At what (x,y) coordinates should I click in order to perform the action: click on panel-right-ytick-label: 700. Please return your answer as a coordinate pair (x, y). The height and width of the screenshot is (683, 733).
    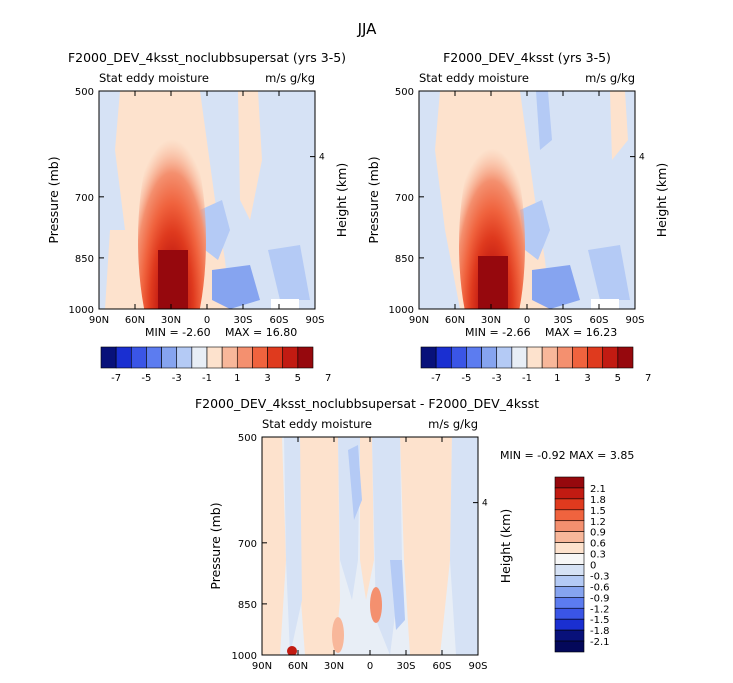
    Looking at the image, I should click on (404, 198).